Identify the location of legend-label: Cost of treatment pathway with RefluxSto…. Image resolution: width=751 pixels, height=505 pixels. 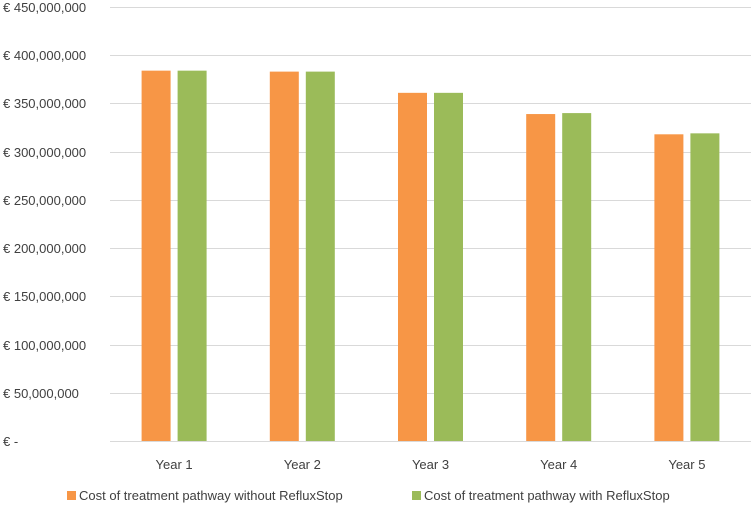
(547, 495).